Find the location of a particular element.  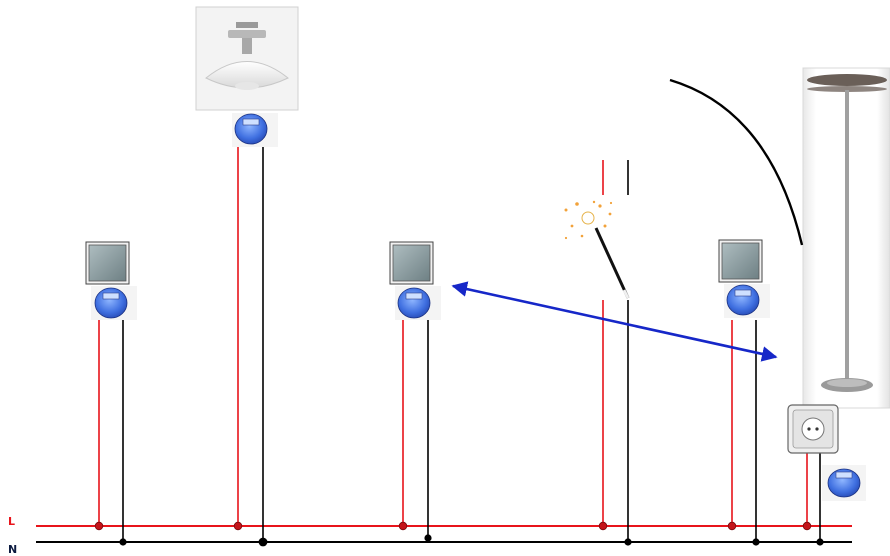

live-junction-dots is located at coordinates (453, 526).